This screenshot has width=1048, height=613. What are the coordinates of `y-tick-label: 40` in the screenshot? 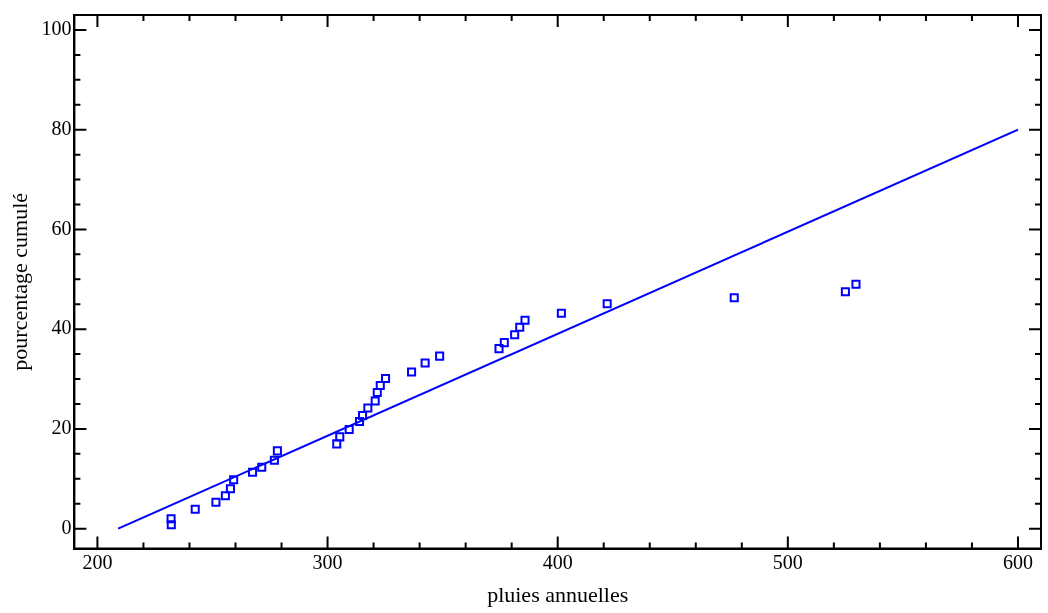 It's located at (61, 327).